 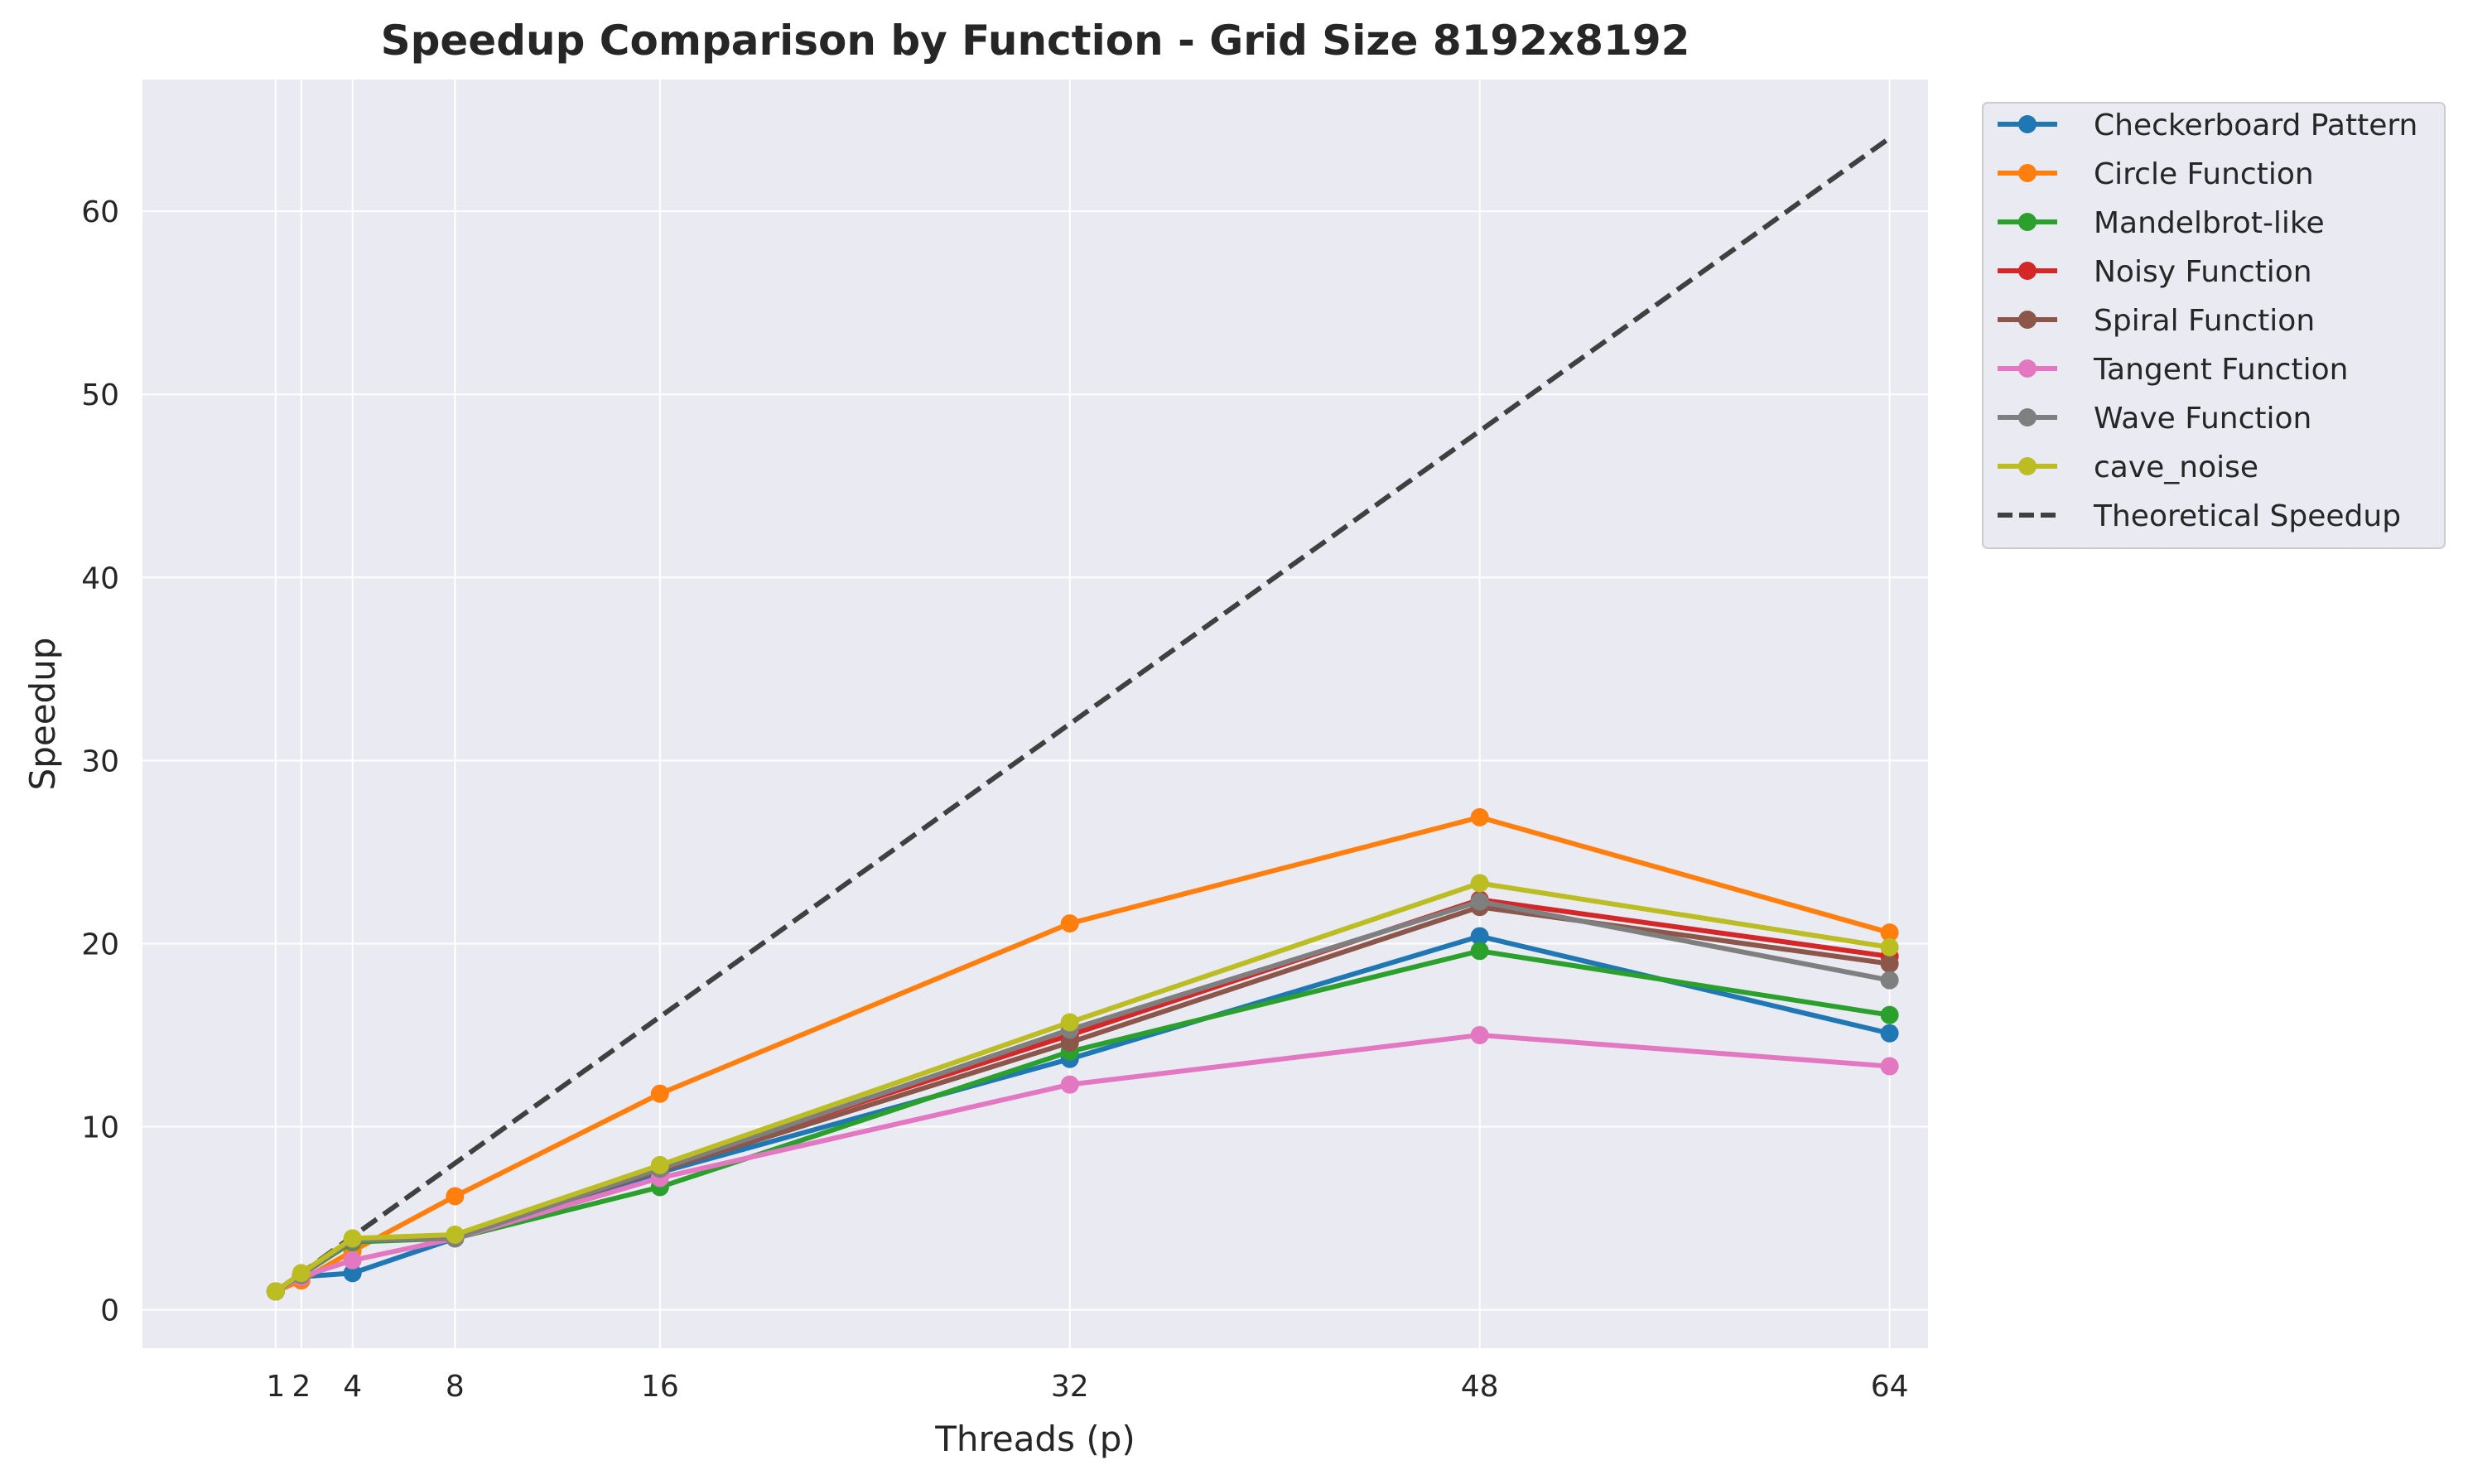 What do you see at coordinates (100, 212) in the screenshot?
I see `y-tick-label: 60` at bounding box center [100, 212].